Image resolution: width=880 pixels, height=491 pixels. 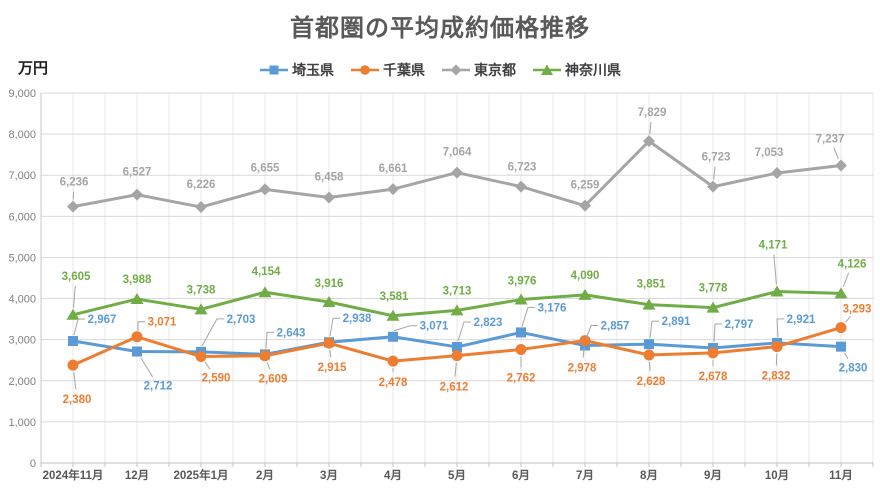 I want to click on svg-text: 2,478, so click(x=393, y=383).